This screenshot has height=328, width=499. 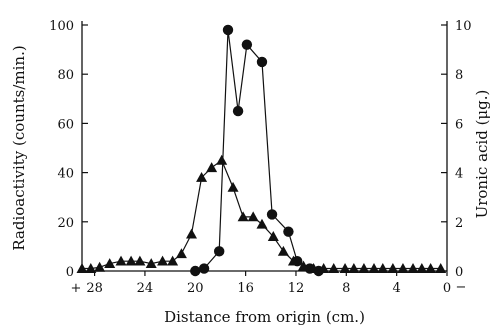 What do you see at coordinates (459, 174) in the screenshot?
I see `y-right-tick-label: 4` at bounding box center [459, 174].